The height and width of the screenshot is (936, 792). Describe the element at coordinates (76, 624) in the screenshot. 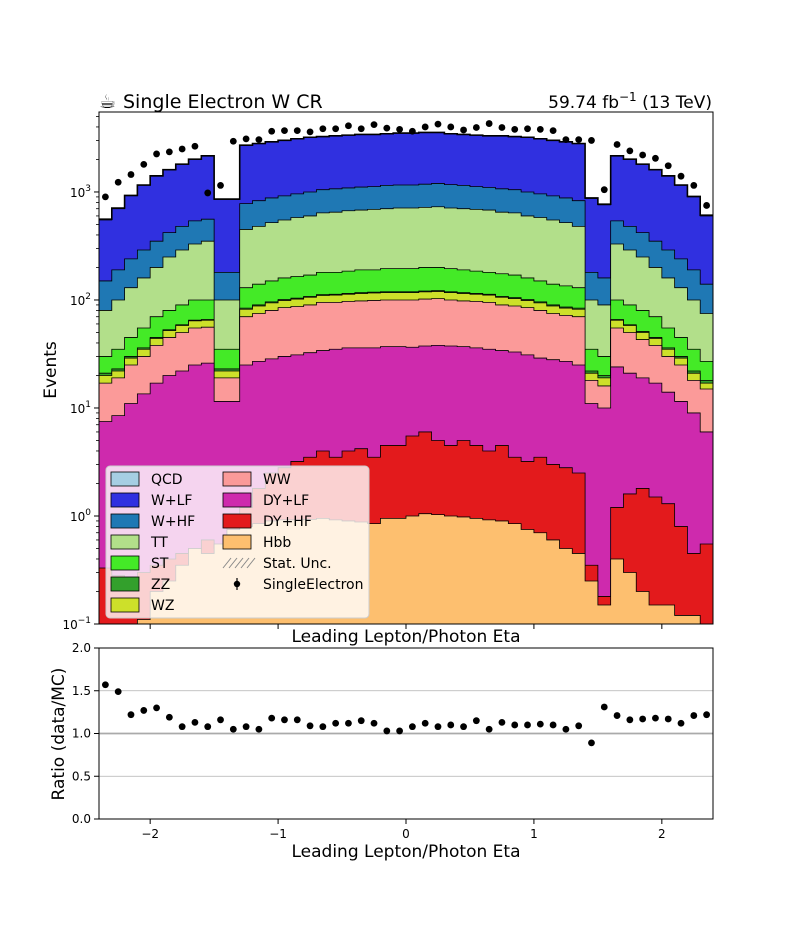

I see `y-tick-label: 10⁻¹` at that location.